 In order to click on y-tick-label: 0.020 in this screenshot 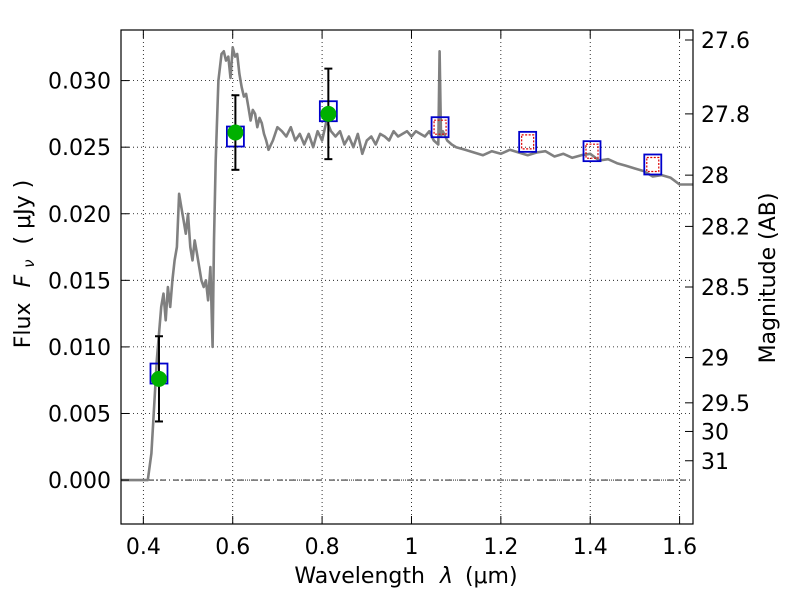, I will do `click(79, 215)`.